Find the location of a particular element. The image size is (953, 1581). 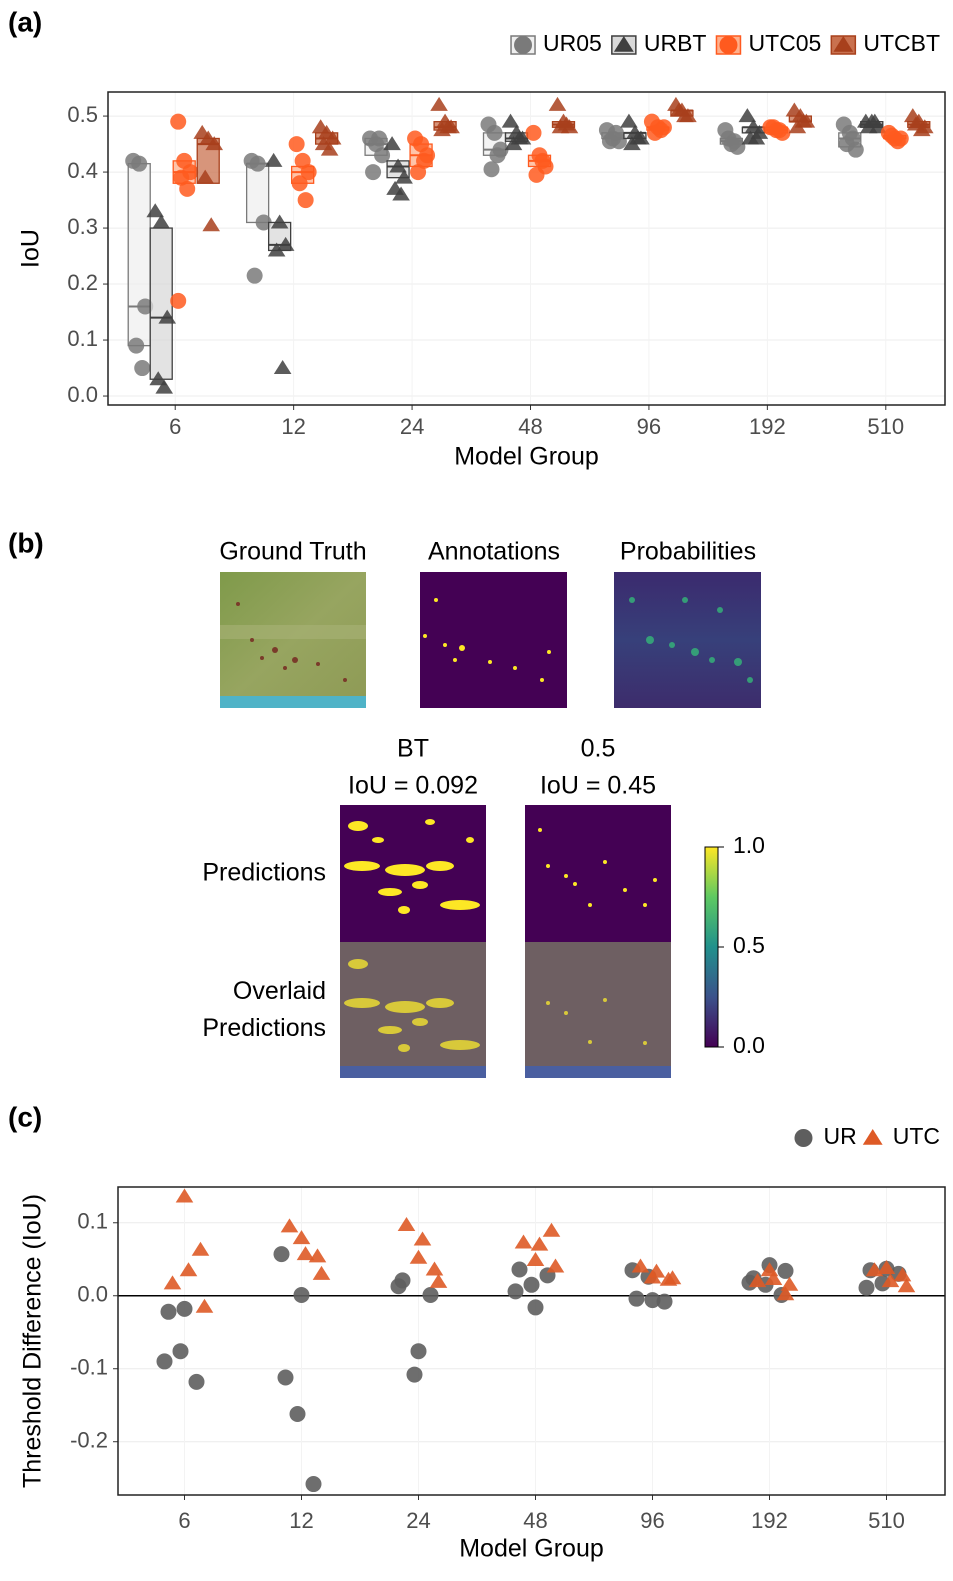

colorbar-tick-label: 0.5 is located at coordinates (749, 945).